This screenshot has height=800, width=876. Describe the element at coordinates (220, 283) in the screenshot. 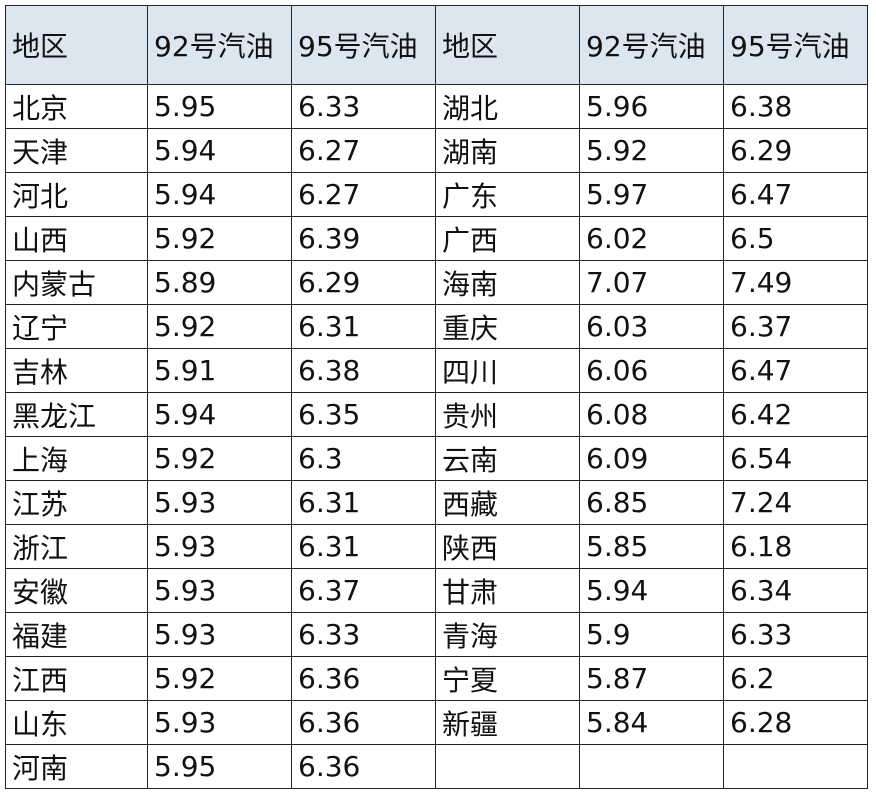

I see `table-cell: 5.89` at that location.